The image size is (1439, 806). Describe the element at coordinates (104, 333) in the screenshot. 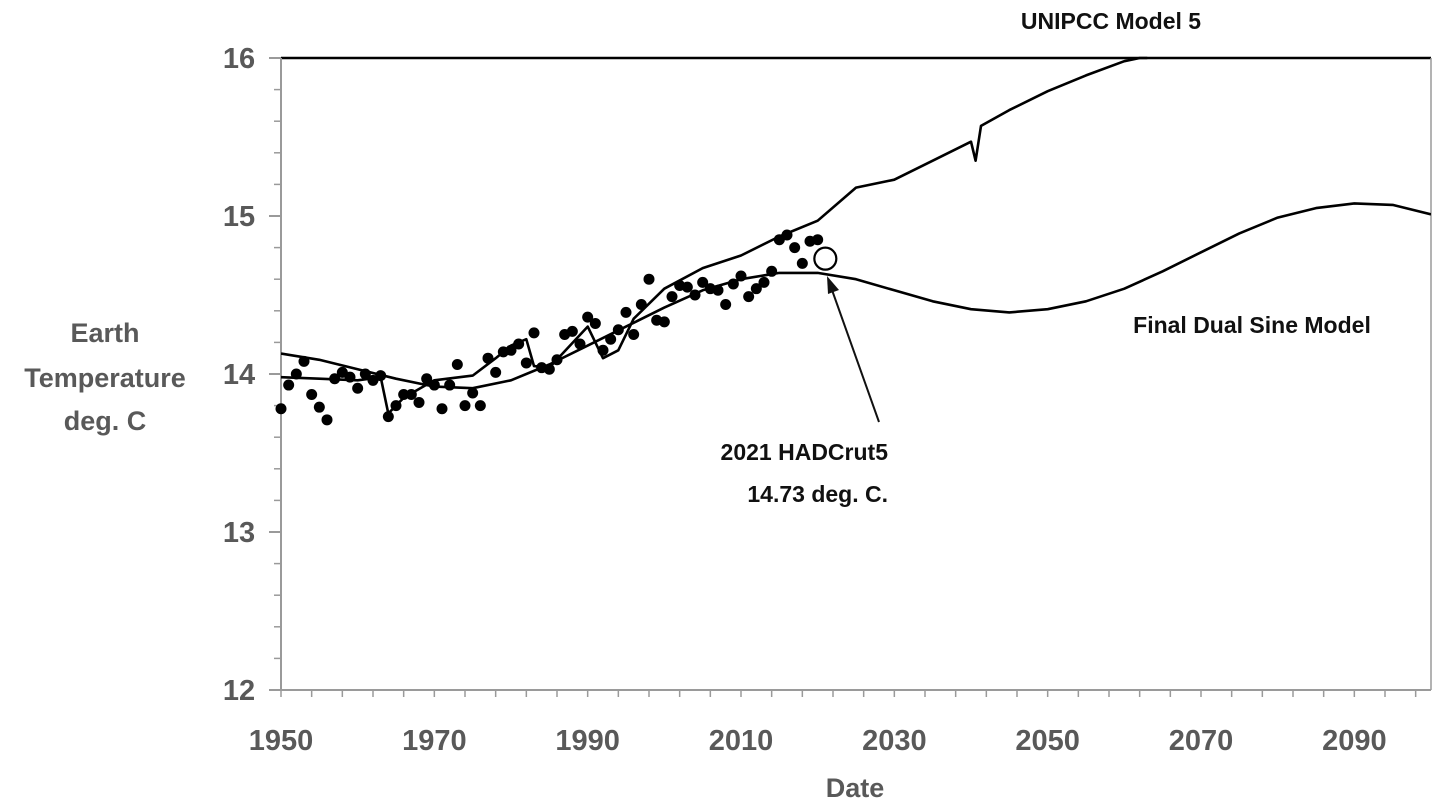

I see `y-axis-title-line-1: Earth` at that location.